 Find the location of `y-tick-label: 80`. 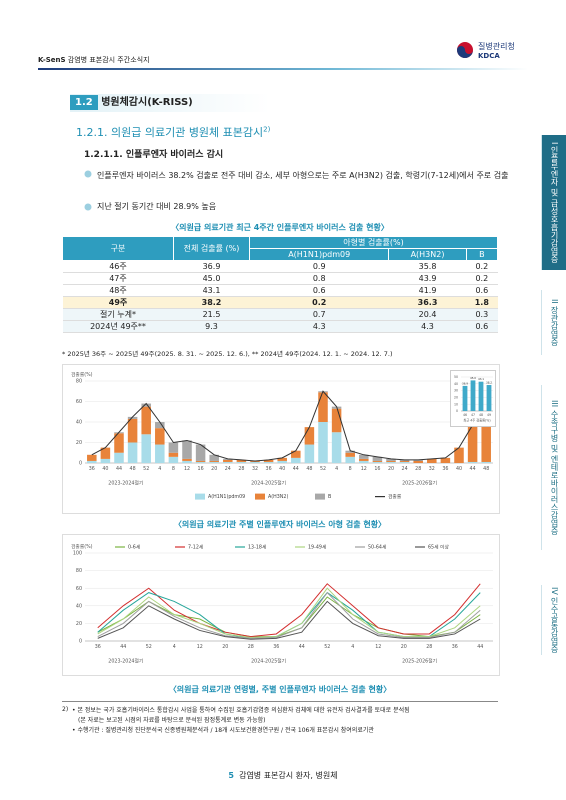

y-tick-label: 80 is located at coordinates (79, 571).